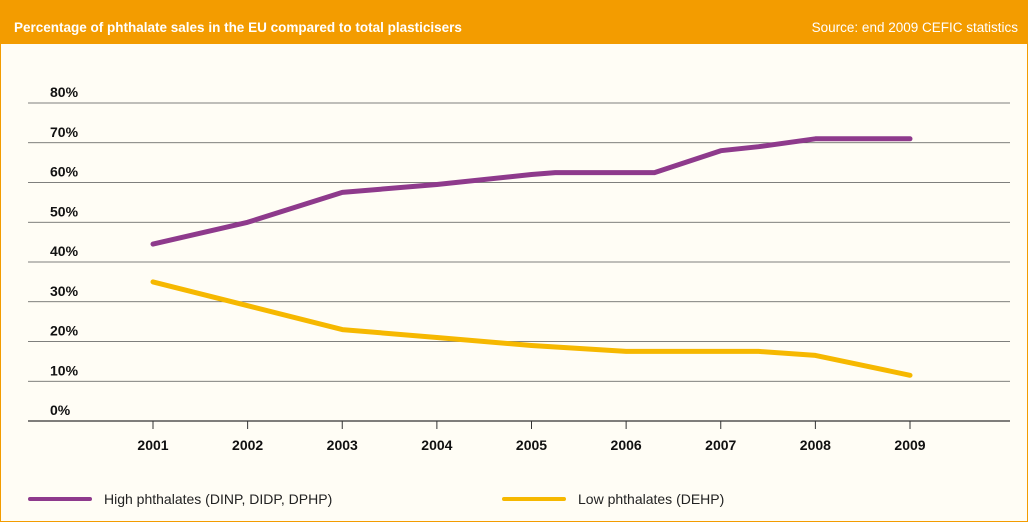 The height and width of the screenshot is (522, 1028). Describe the element at coordinates (64, 172) in the screenshot. I see `y-tick-label: 60%` at that location.